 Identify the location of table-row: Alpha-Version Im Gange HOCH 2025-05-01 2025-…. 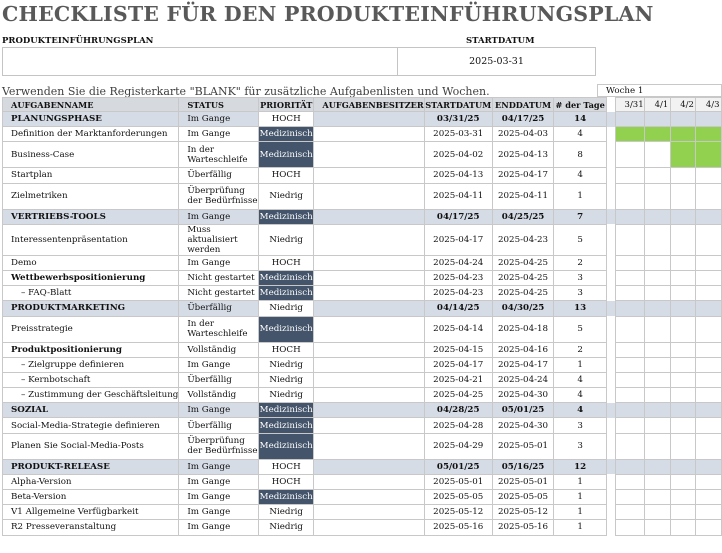
(361, 482).